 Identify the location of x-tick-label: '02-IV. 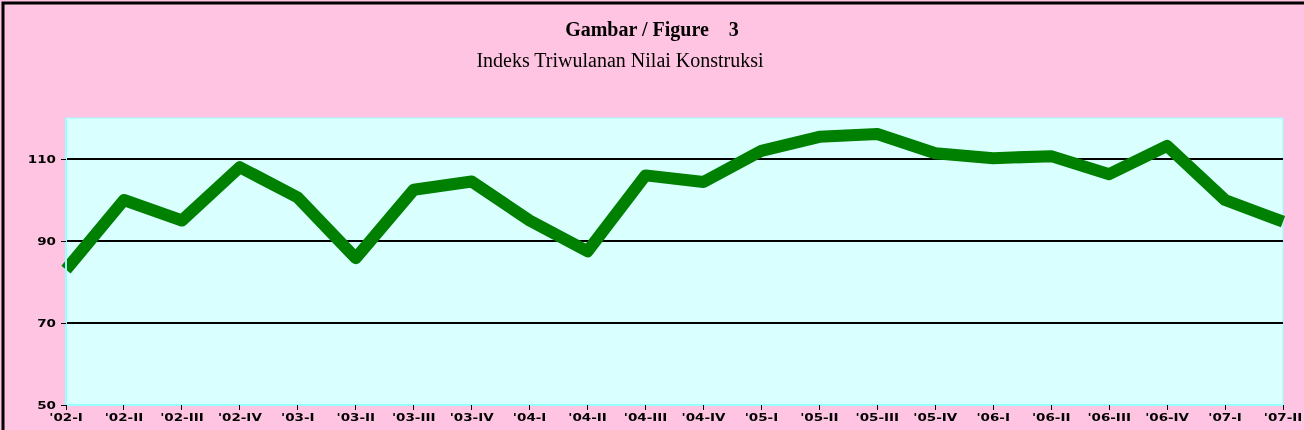
(240, 417).